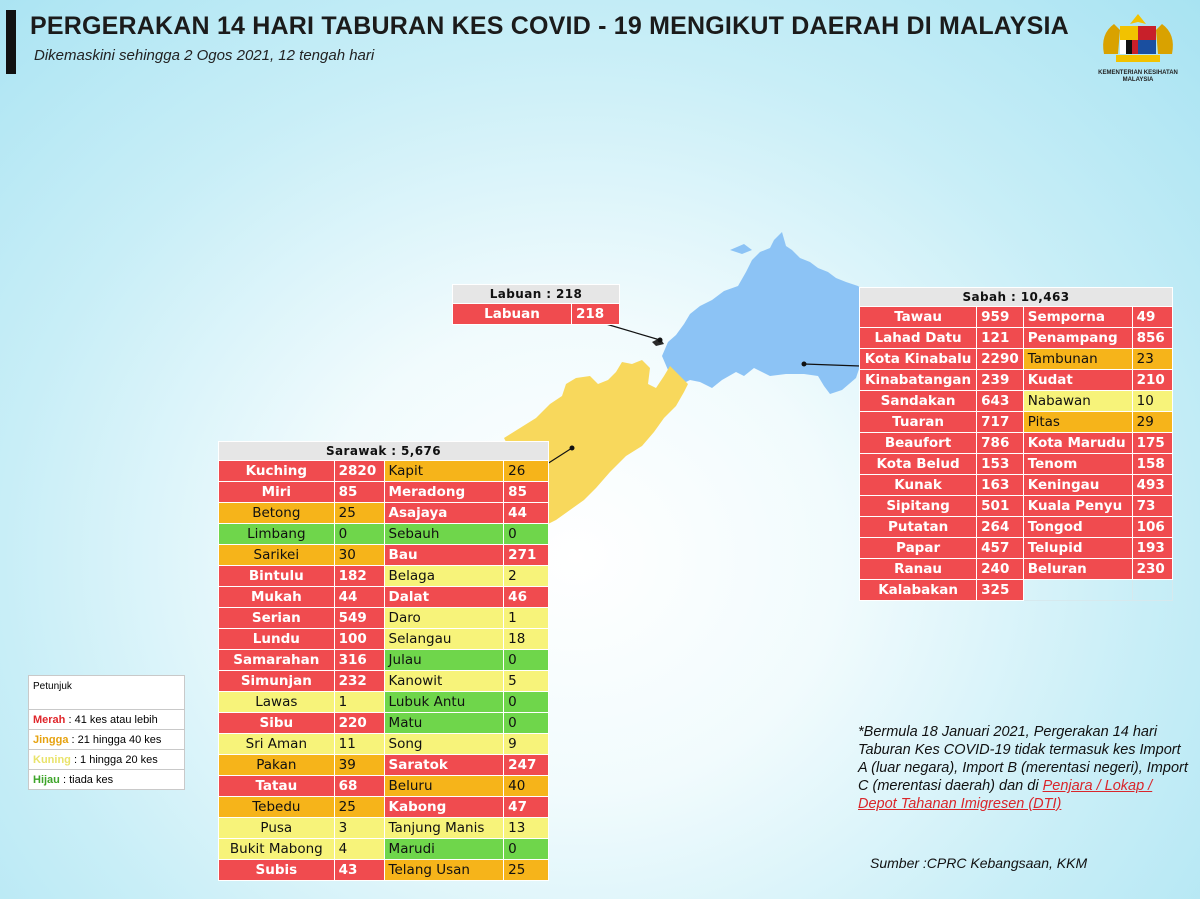 The height and width of the screenshot is (899, 1200). Describe the element at coordinates (276, 744) in the screenshot. I see `district-name: Sri Aman` at that location.